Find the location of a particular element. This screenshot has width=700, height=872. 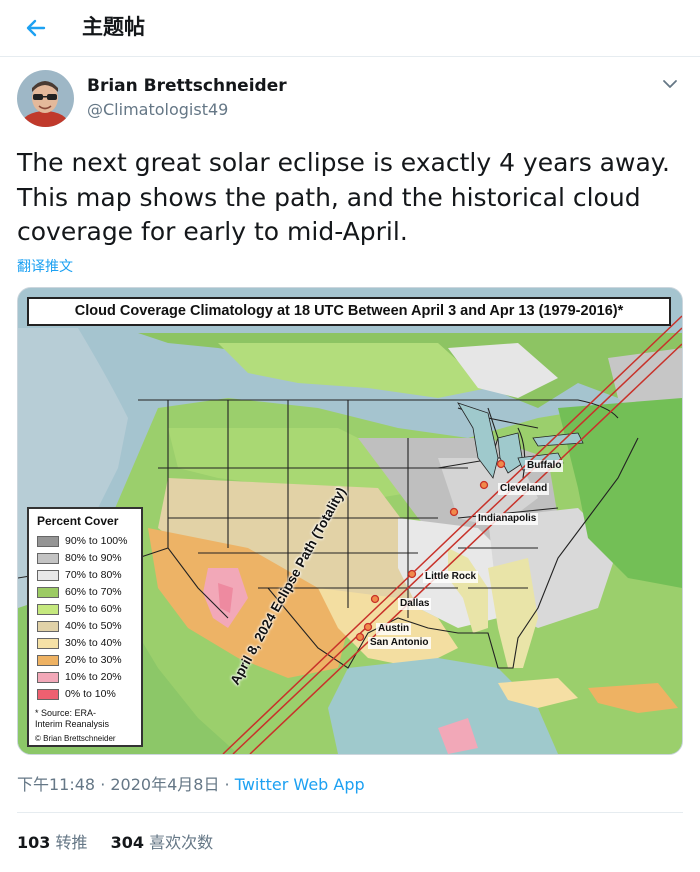

author-name: Brian Brettschneider is located at coordinates (187, 86).